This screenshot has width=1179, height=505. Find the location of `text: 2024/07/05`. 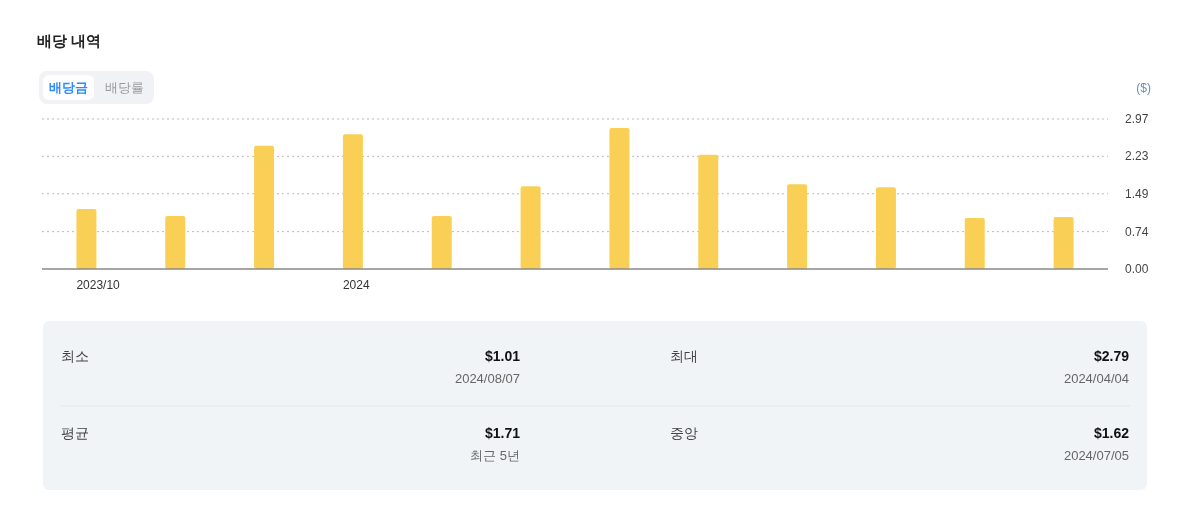

text: 2024/07/05 is located at coordinates (1096, 455).